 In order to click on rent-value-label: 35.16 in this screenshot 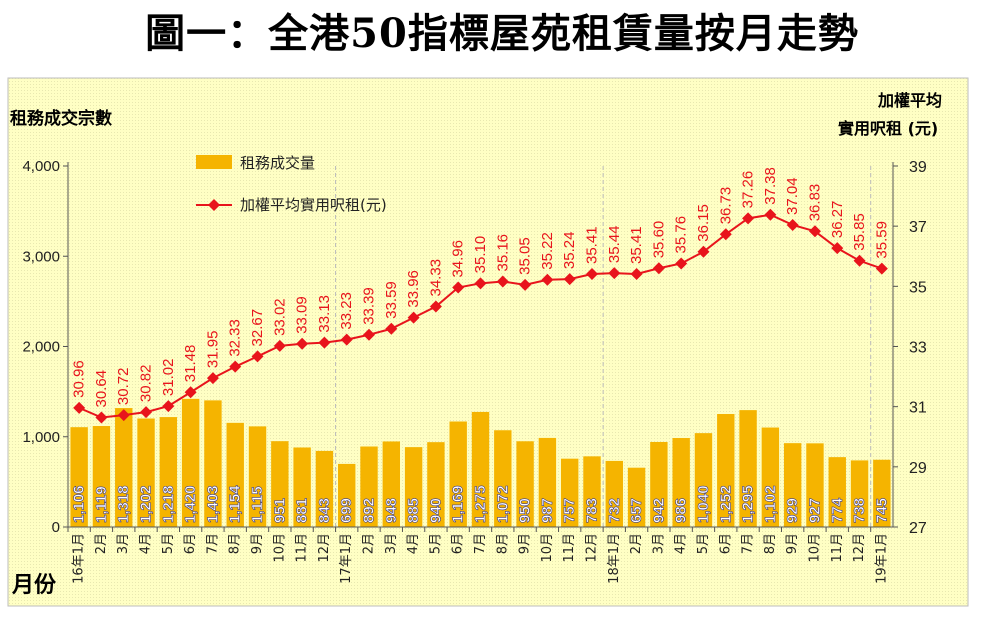, I will do `click(502, 253)`.